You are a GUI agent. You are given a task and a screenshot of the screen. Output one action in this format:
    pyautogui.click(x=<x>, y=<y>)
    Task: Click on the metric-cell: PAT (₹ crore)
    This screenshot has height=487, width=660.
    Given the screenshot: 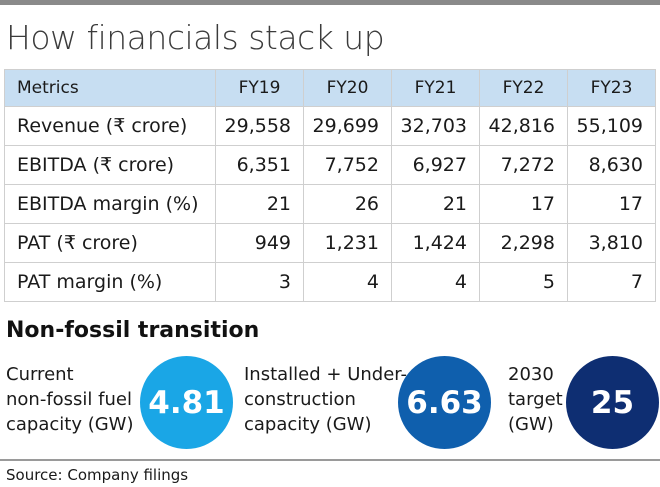 What is the action you would take?
    pyautogui.click(x=110, y=243)
    